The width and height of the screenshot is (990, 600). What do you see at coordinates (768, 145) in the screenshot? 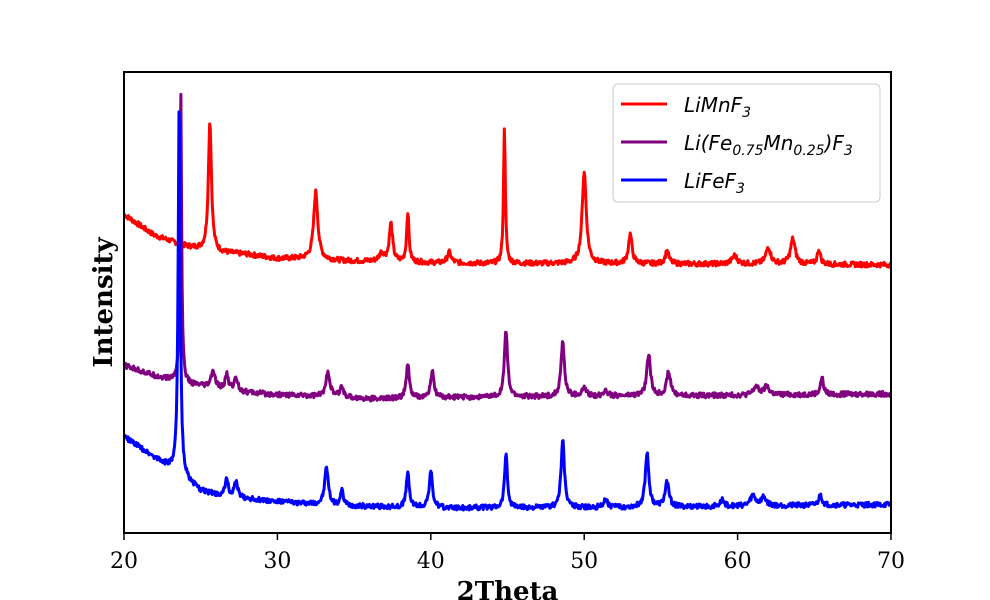
I see `legend-entry: Li(Fe0.75Mn0.25)F3` at bounding box center [768, 145].